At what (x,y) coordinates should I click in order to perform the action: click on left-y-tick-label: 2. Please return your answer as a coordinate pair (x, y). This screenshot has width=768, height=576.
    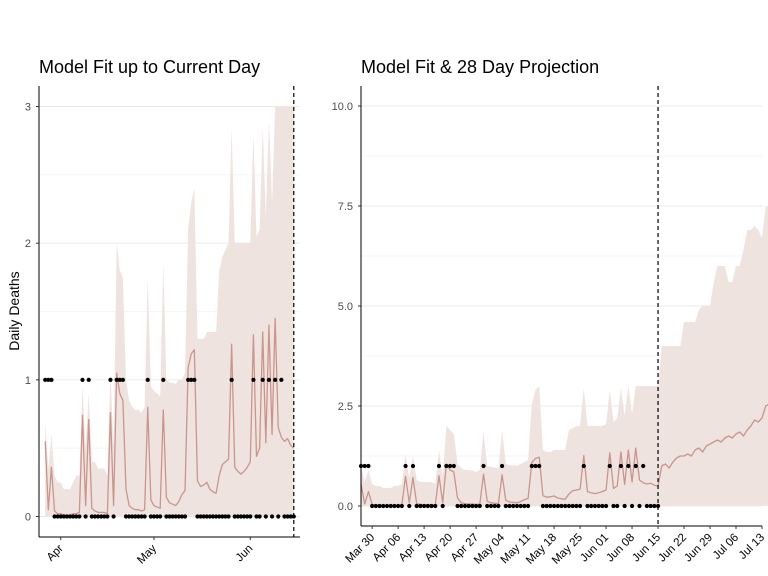
    Looking at the image, I should click on (28, 244).